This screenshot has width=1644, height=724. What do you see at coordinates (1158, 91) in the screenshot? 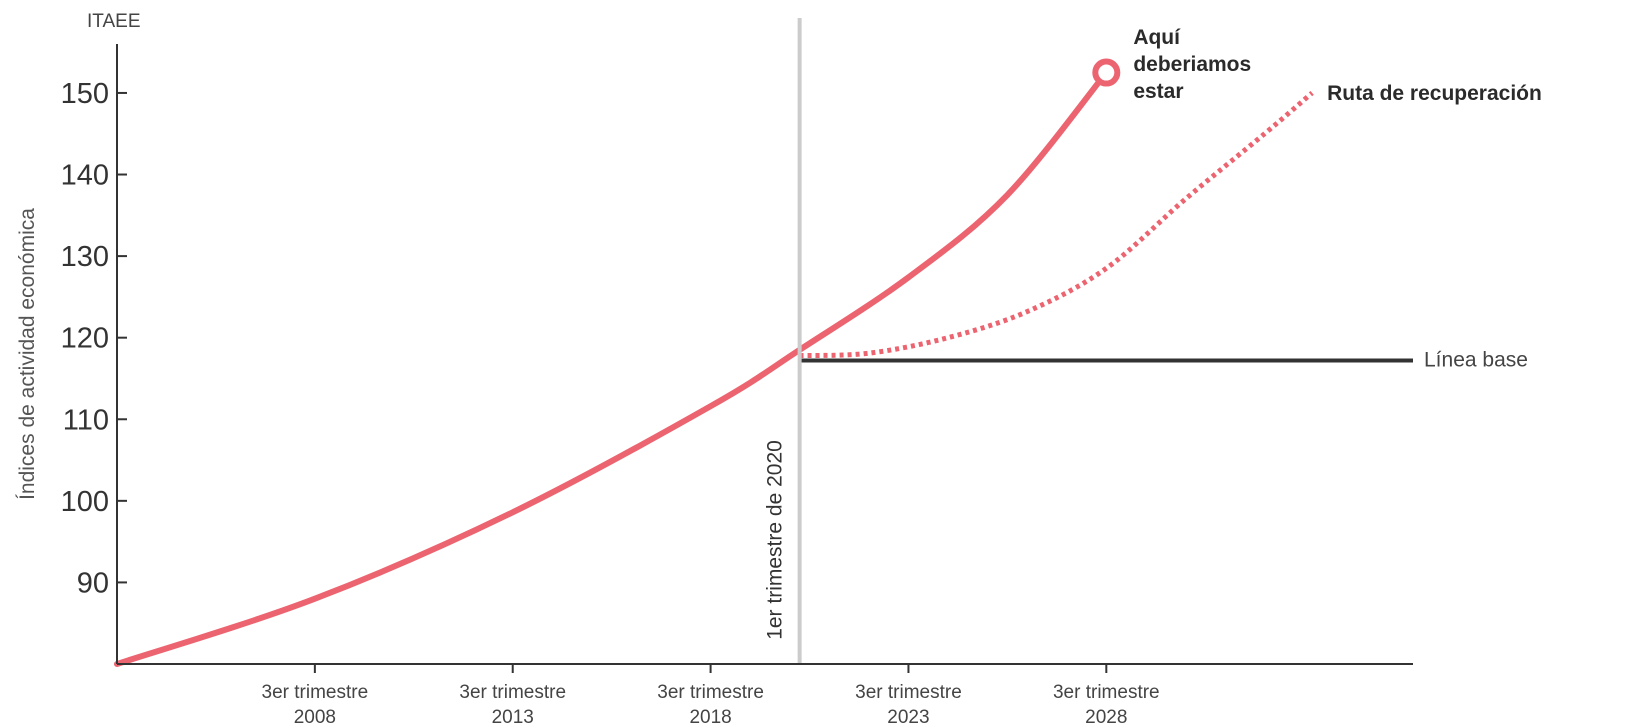
I see `endpoint-label-line: estar` at bounding box center [1158, 91].